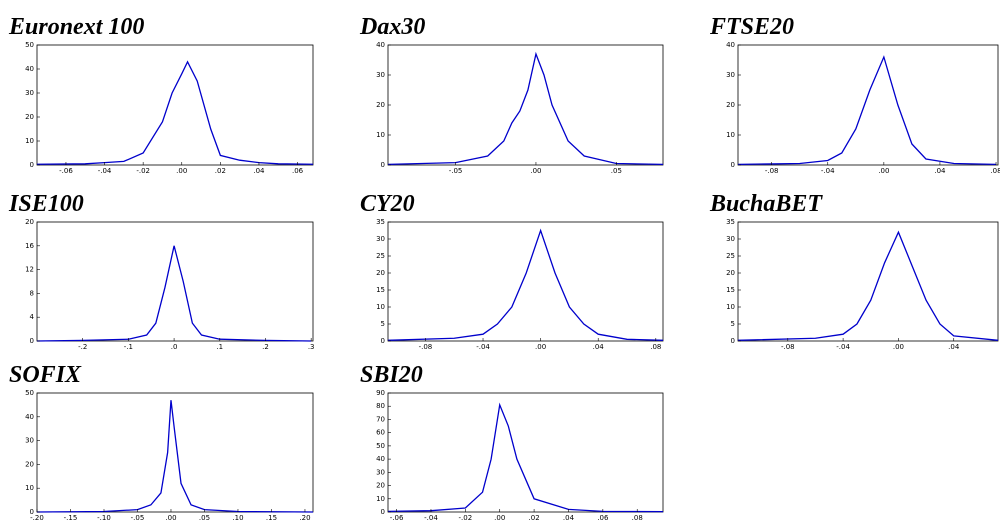 The width and height of the screenshot is (1000, 521). I want to click on y-tick-label: 5, so click(733, 324).